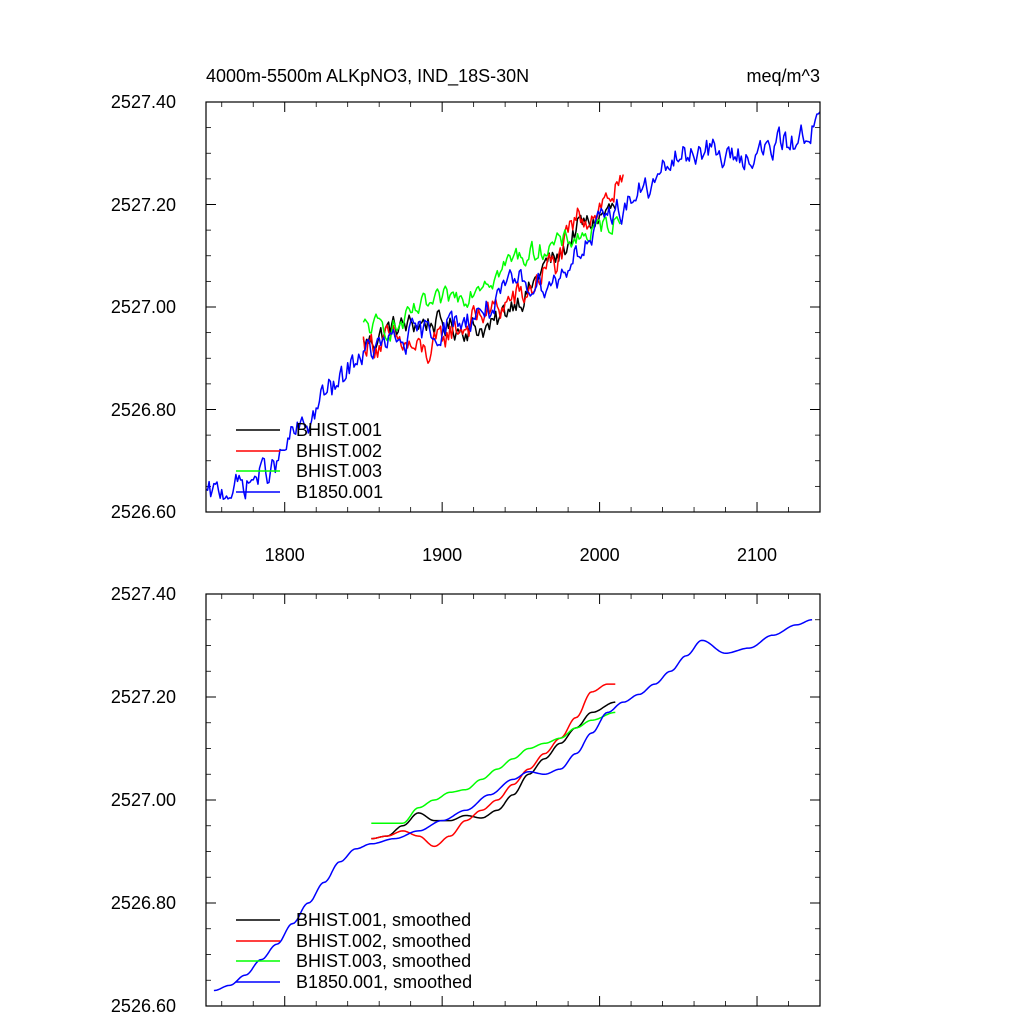 This screenshot has width=1024, height=1024. I want to click on top-y-tick-labels: 2526.60 2526.80 2527.00 2527.20 2527.40, so click(143, 307).